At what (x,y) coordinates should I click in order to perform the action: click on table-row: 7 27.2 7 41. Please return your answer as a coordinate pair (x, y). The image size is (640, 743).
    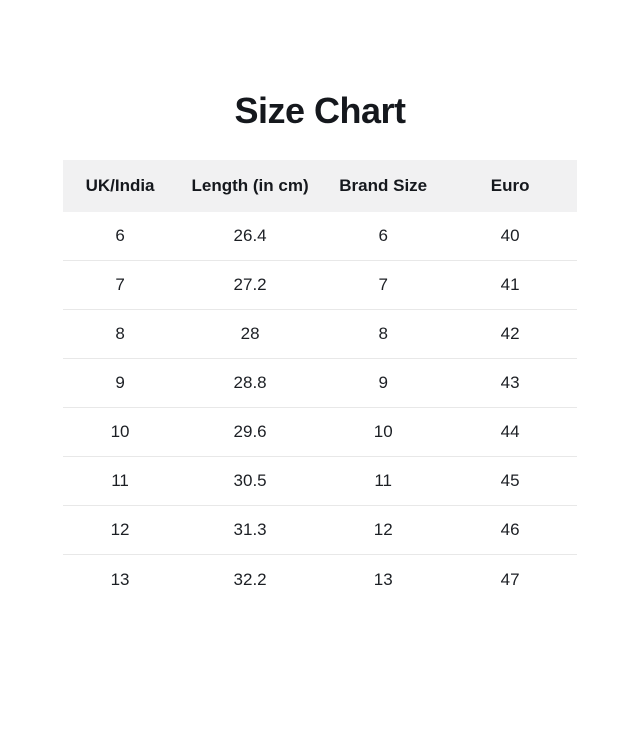
    Looking at the image, I should click on (320, 285).